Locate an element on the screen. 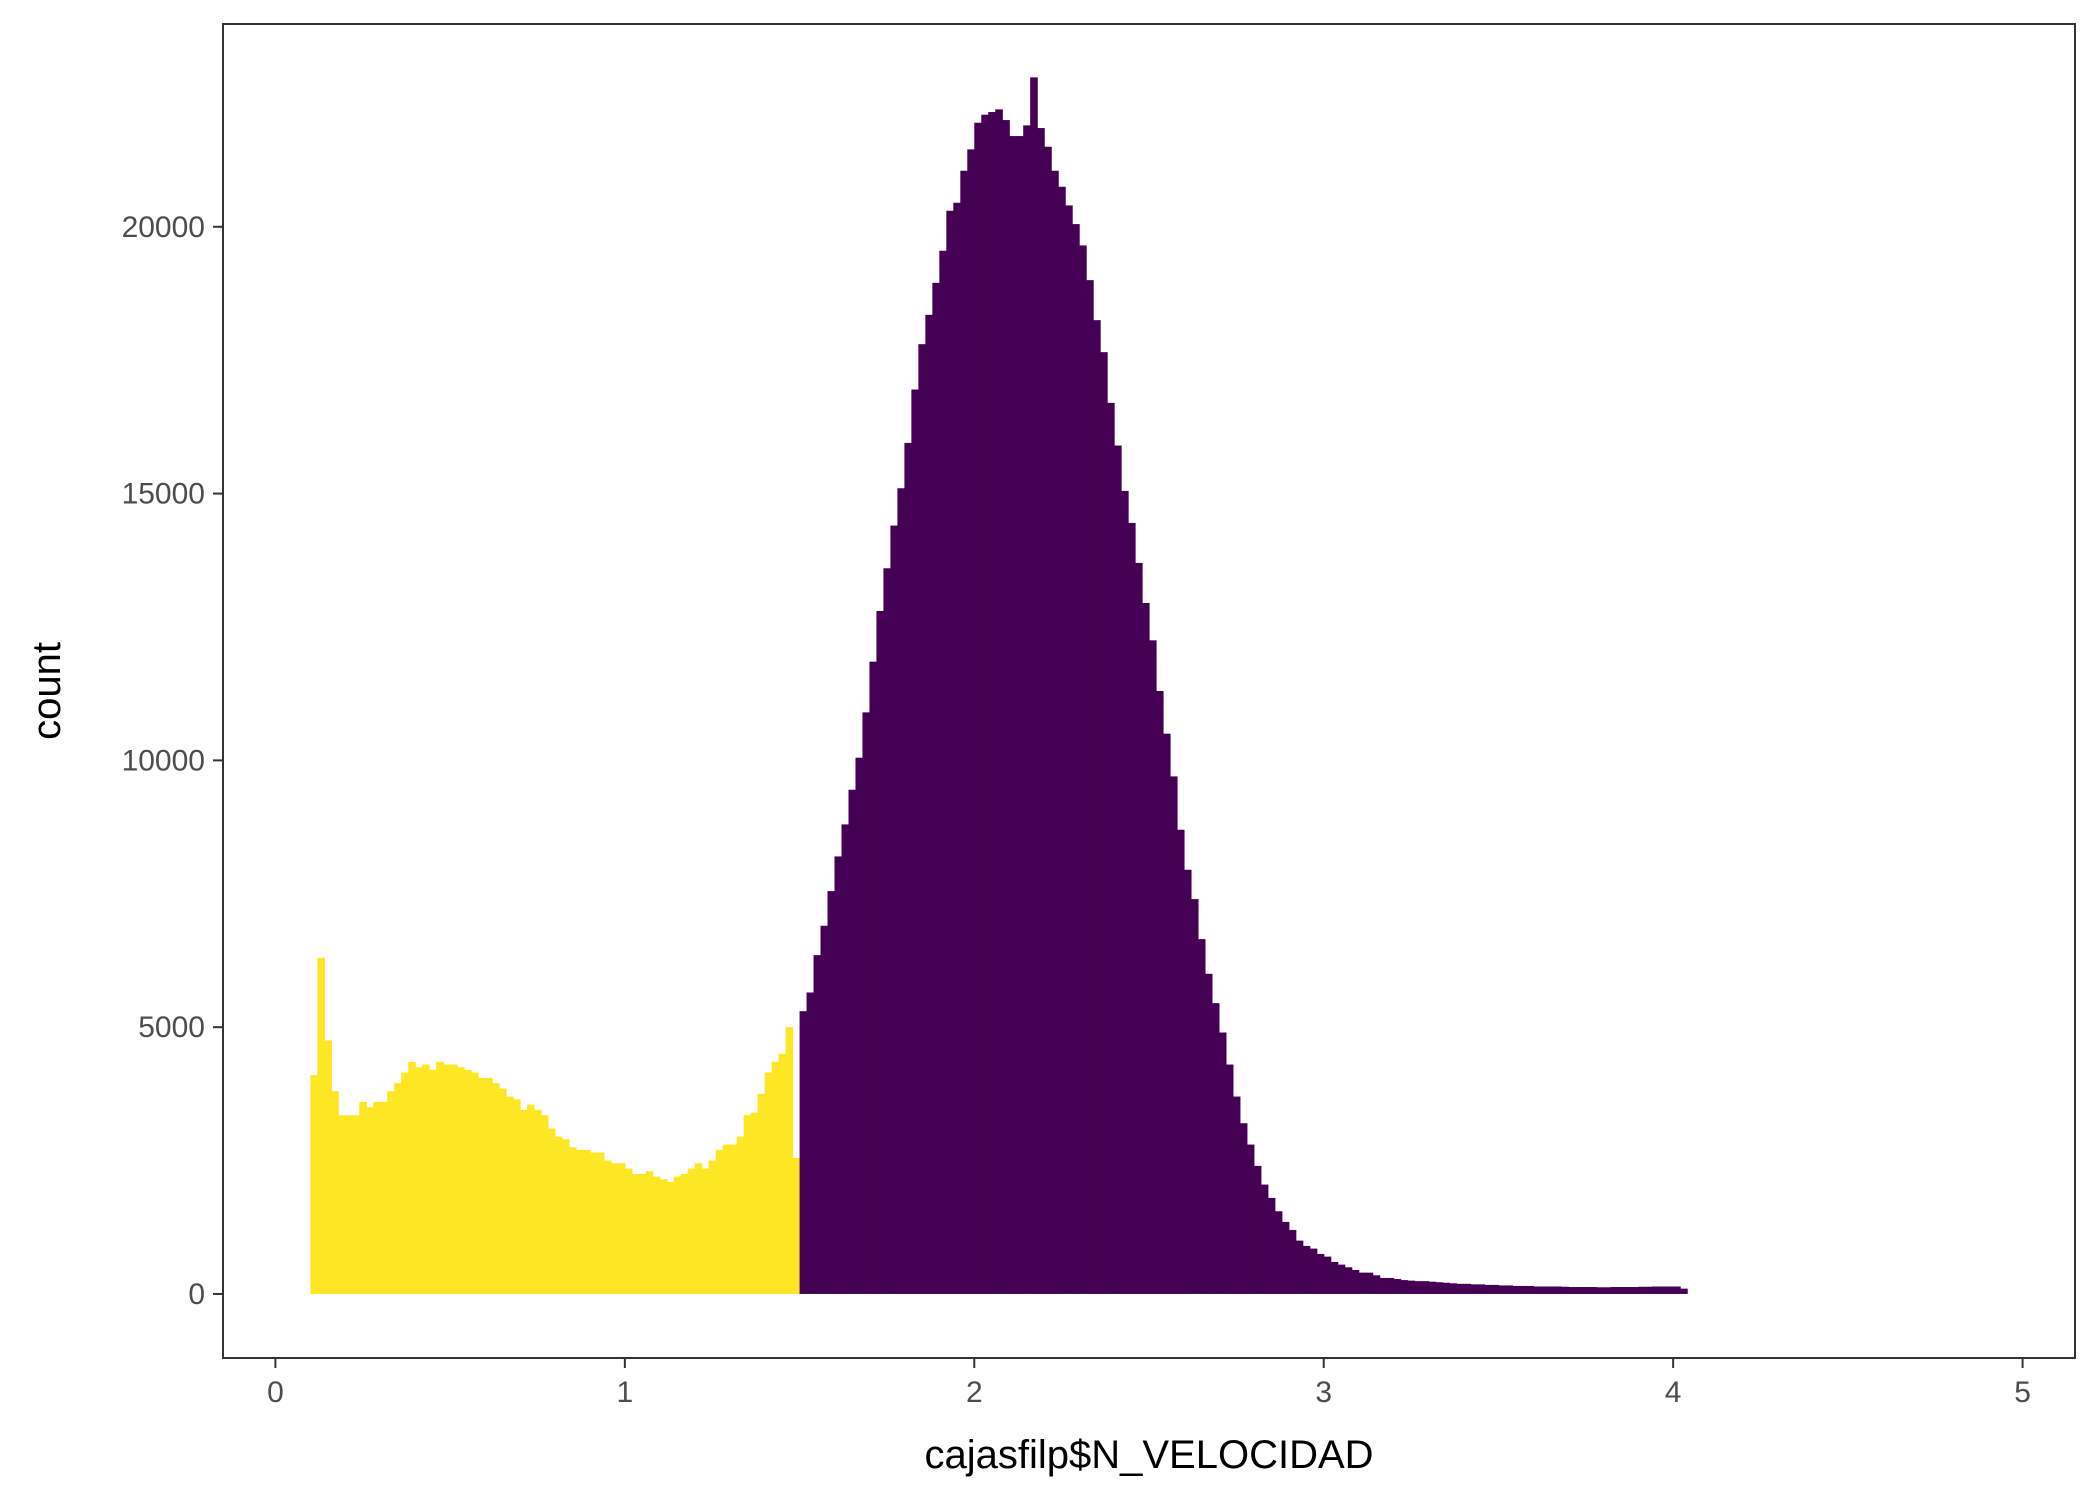 The height and width of the screenshot is (1500, 2100). y-axis: 0 5000 10000 15000 20000 is located at coordinates (172, 761).